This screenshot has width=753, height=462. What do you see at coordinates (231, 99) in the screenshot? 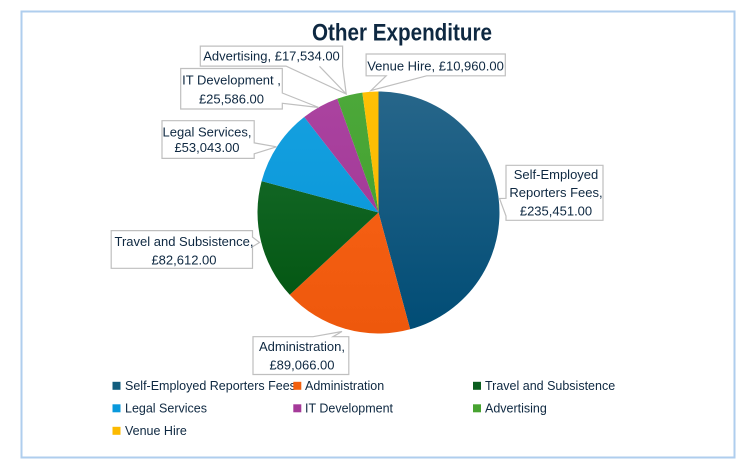
I see `svg-text: £25,586.00` at bounding box center [231, 99].